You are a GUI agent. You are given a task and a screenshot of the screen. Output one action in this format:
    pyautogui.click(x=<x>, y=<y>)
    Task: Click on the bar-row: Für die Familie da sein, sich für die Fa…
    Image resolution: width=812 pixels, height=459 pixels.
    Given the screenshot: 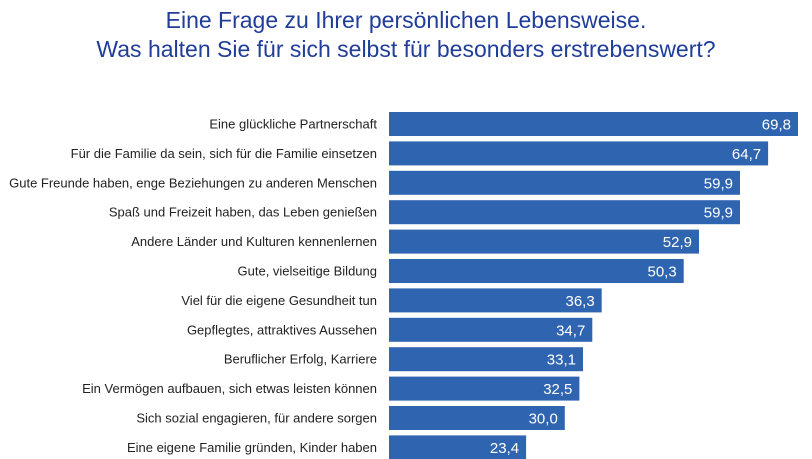 What is the action you would take?
    pyautogui.click(x=420, y=153)
    